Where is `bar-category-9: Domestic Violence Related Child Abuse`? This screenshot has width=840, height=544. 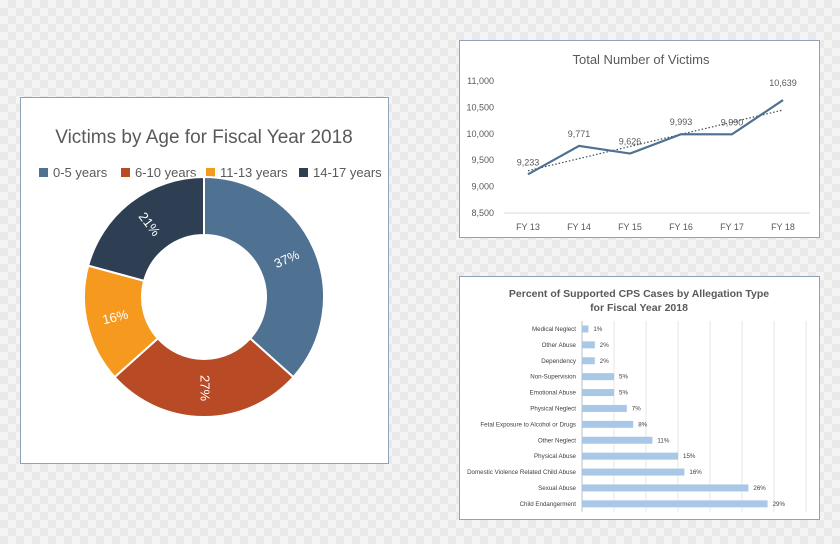 bar-category-9: Domestic Violence Related Child Abuse is located at coordinates (521, 472).